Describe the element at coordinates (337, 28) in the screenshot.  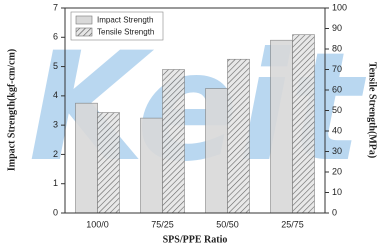
I see `y2-tick-label: 90` at that location.